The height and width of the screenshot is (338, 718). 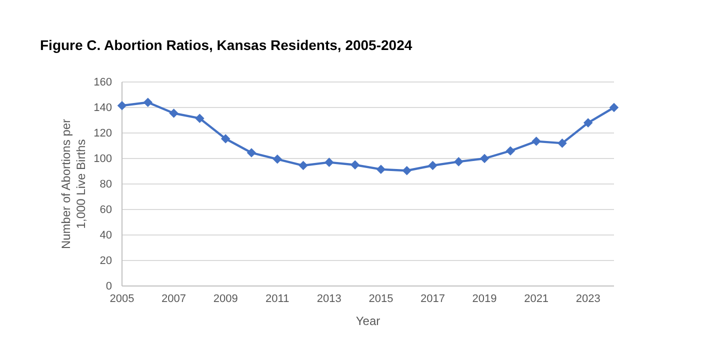 I want to click on x-tick-label: 2019, so click(x=484, y=298).